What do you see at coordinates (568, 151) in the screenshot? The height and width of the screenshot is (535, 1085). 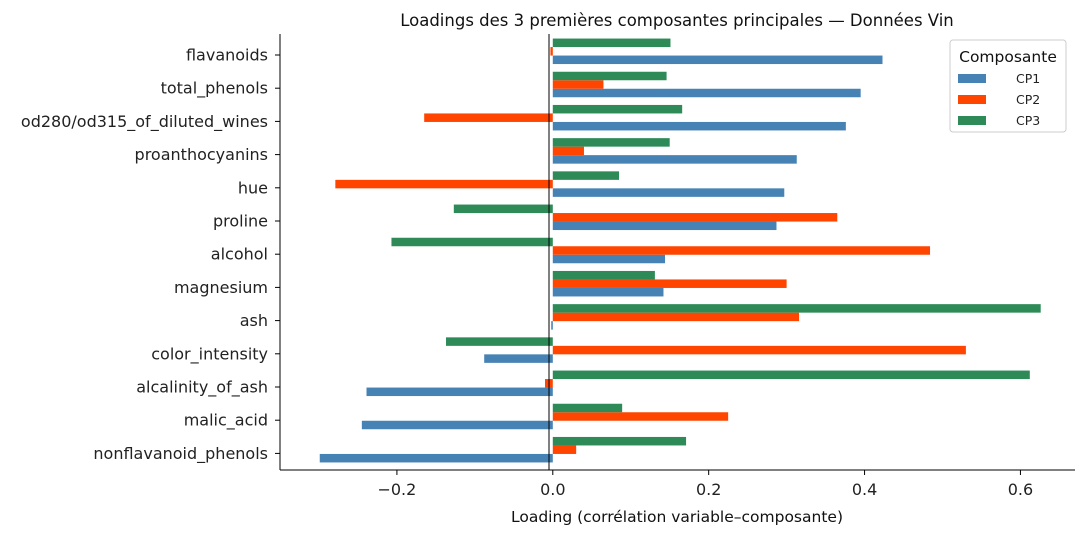 I see `bar-cp2-proanthocyanins` at bounding box center [568, 151].